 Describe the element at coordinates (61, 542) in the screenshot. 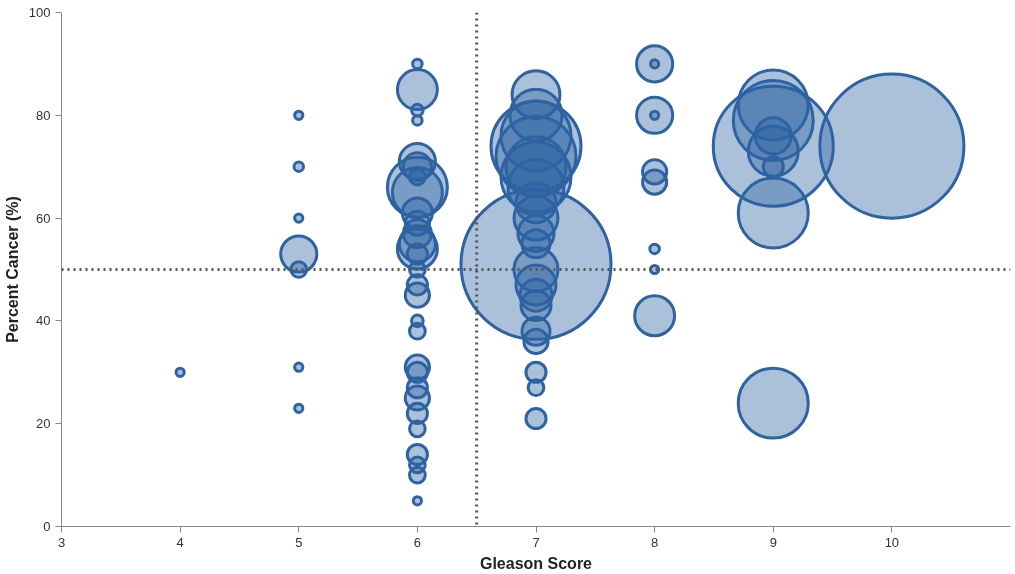

I see `x-tick-label: 3` at that location.